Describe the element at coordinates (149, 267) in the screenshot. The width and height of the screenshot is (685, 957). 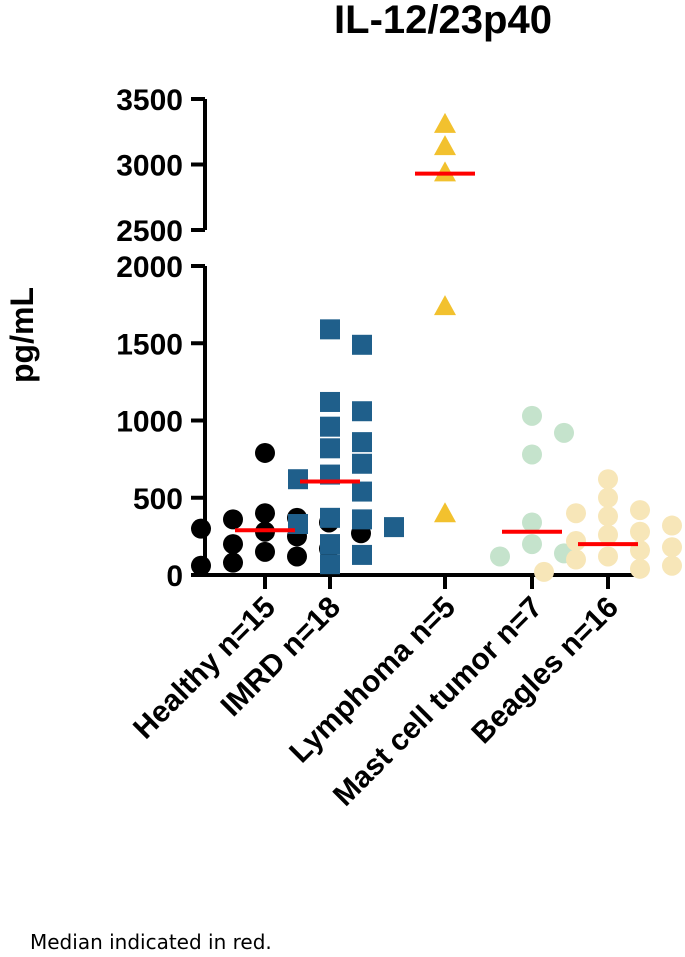
I see `y-tick-label: 2000` at that location.